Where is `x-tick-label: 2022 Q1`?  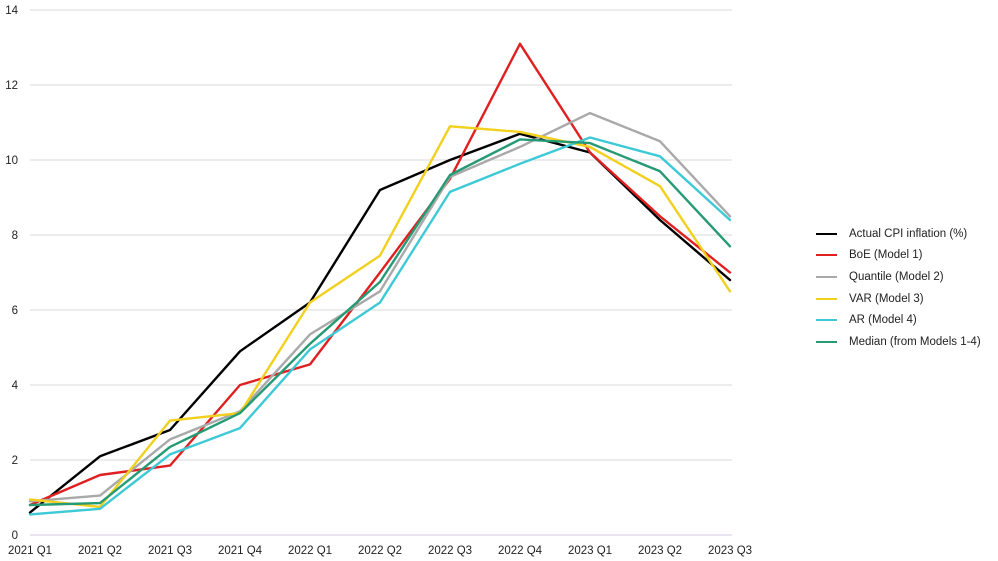
x-tick-label: 2022 Q1 is located at coordinates (310, 551).